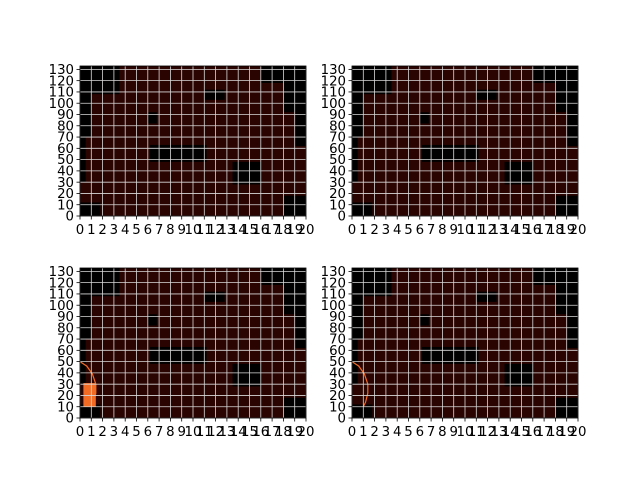 The image size is (640, 480). I want to click on panel-top-left-x-tick-label-10: 10, so click(193, 230).